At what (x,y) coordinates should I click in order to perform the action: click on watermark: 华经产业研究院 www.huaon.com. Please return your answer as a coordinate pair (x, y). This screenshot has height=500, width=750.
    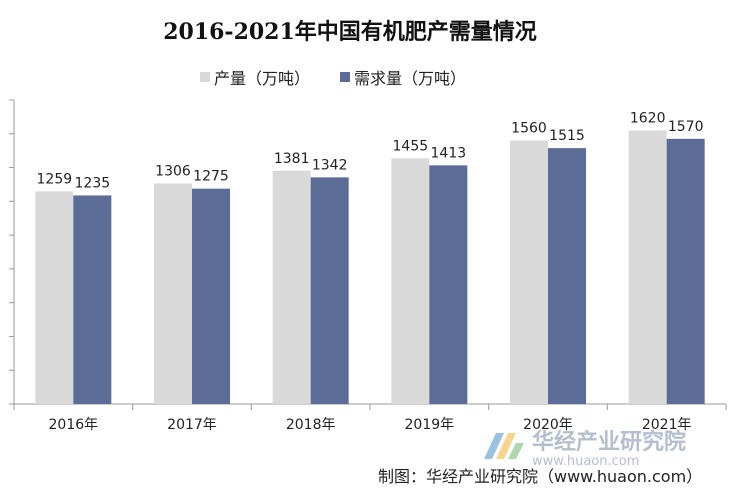
    Looking at the image, I should click on (584, 446).